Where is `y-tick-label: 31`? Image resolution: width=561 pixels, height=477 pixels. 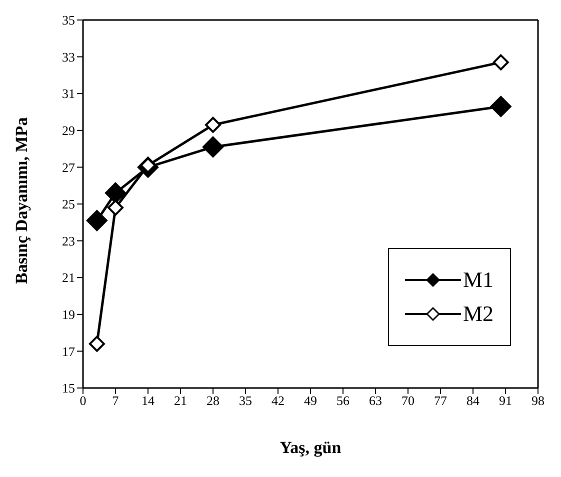 y-tick-label: 31 is located at coordinates (68, 94).